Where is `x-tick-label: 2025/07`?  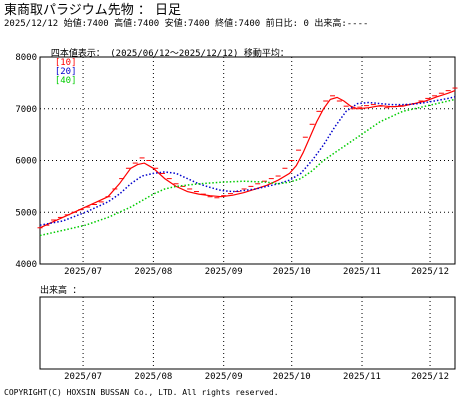
x-tick-label: 2025/07 is located at coordinates (83, 272).